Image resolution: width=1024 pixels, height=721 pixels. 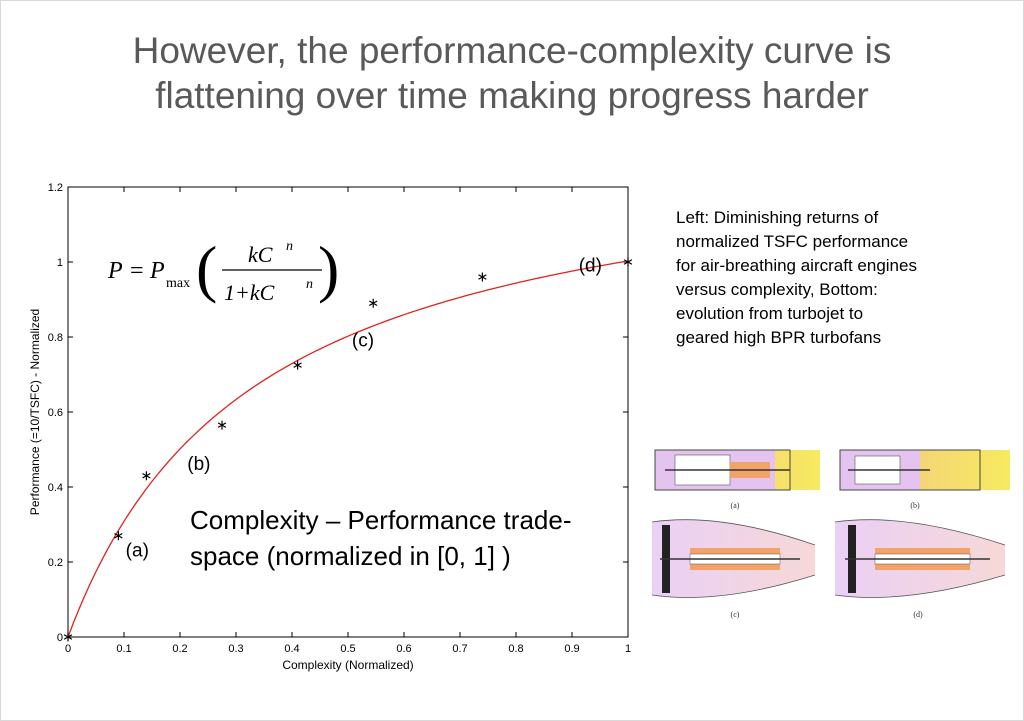 What do you see at coordinates (137, 550) in the screenshot?
I see `point-label: (a)` at bounding box center [137, 550].